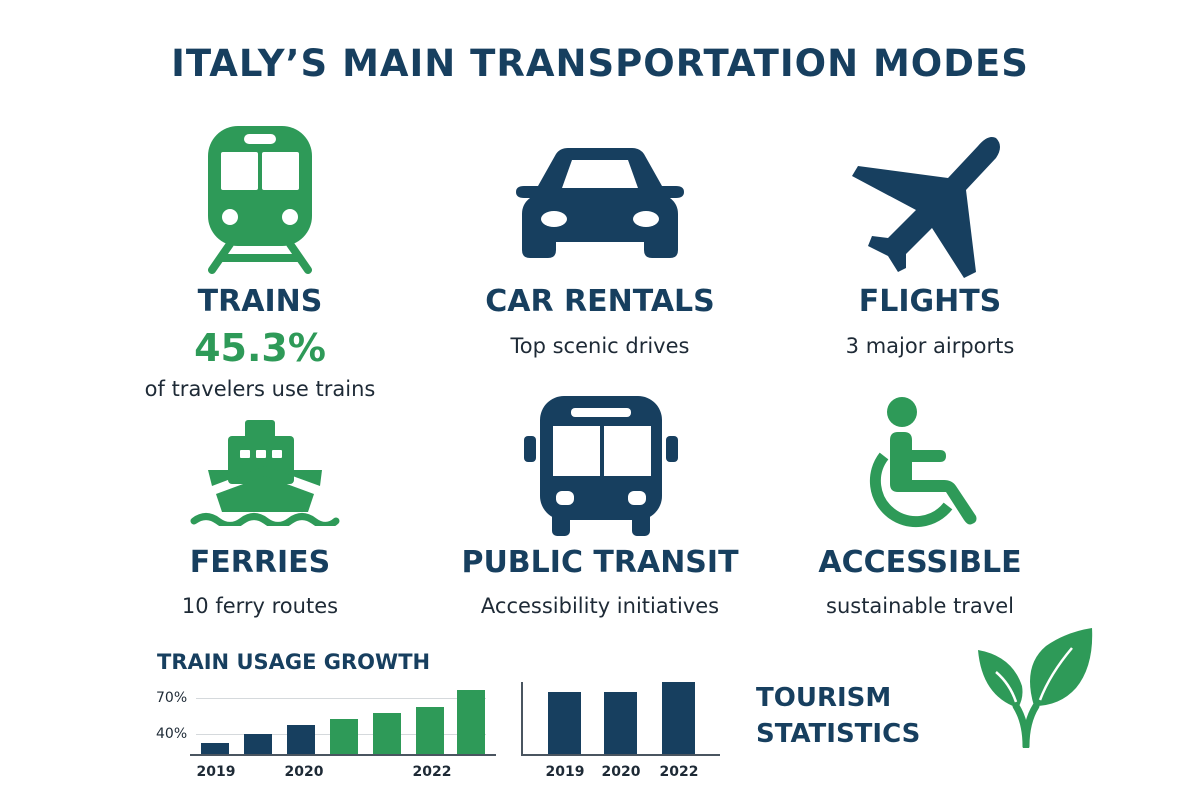 The height and width of the screenshot is (800, 1200). What do you see at coordinates (930, 301) in the screenshot?
I see `mode-label-flights: FLIGHTS` at bounding box center [930, 301].